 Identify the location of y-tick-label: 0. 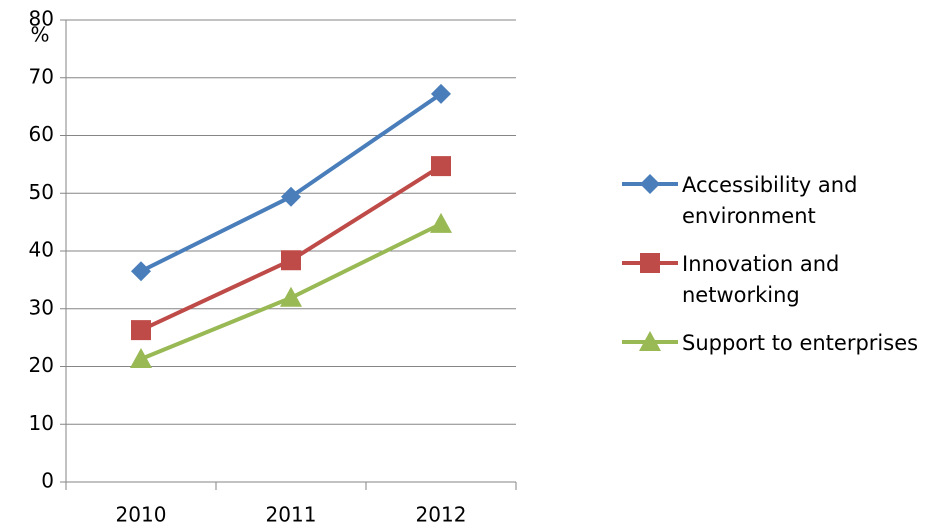
(47, 481).